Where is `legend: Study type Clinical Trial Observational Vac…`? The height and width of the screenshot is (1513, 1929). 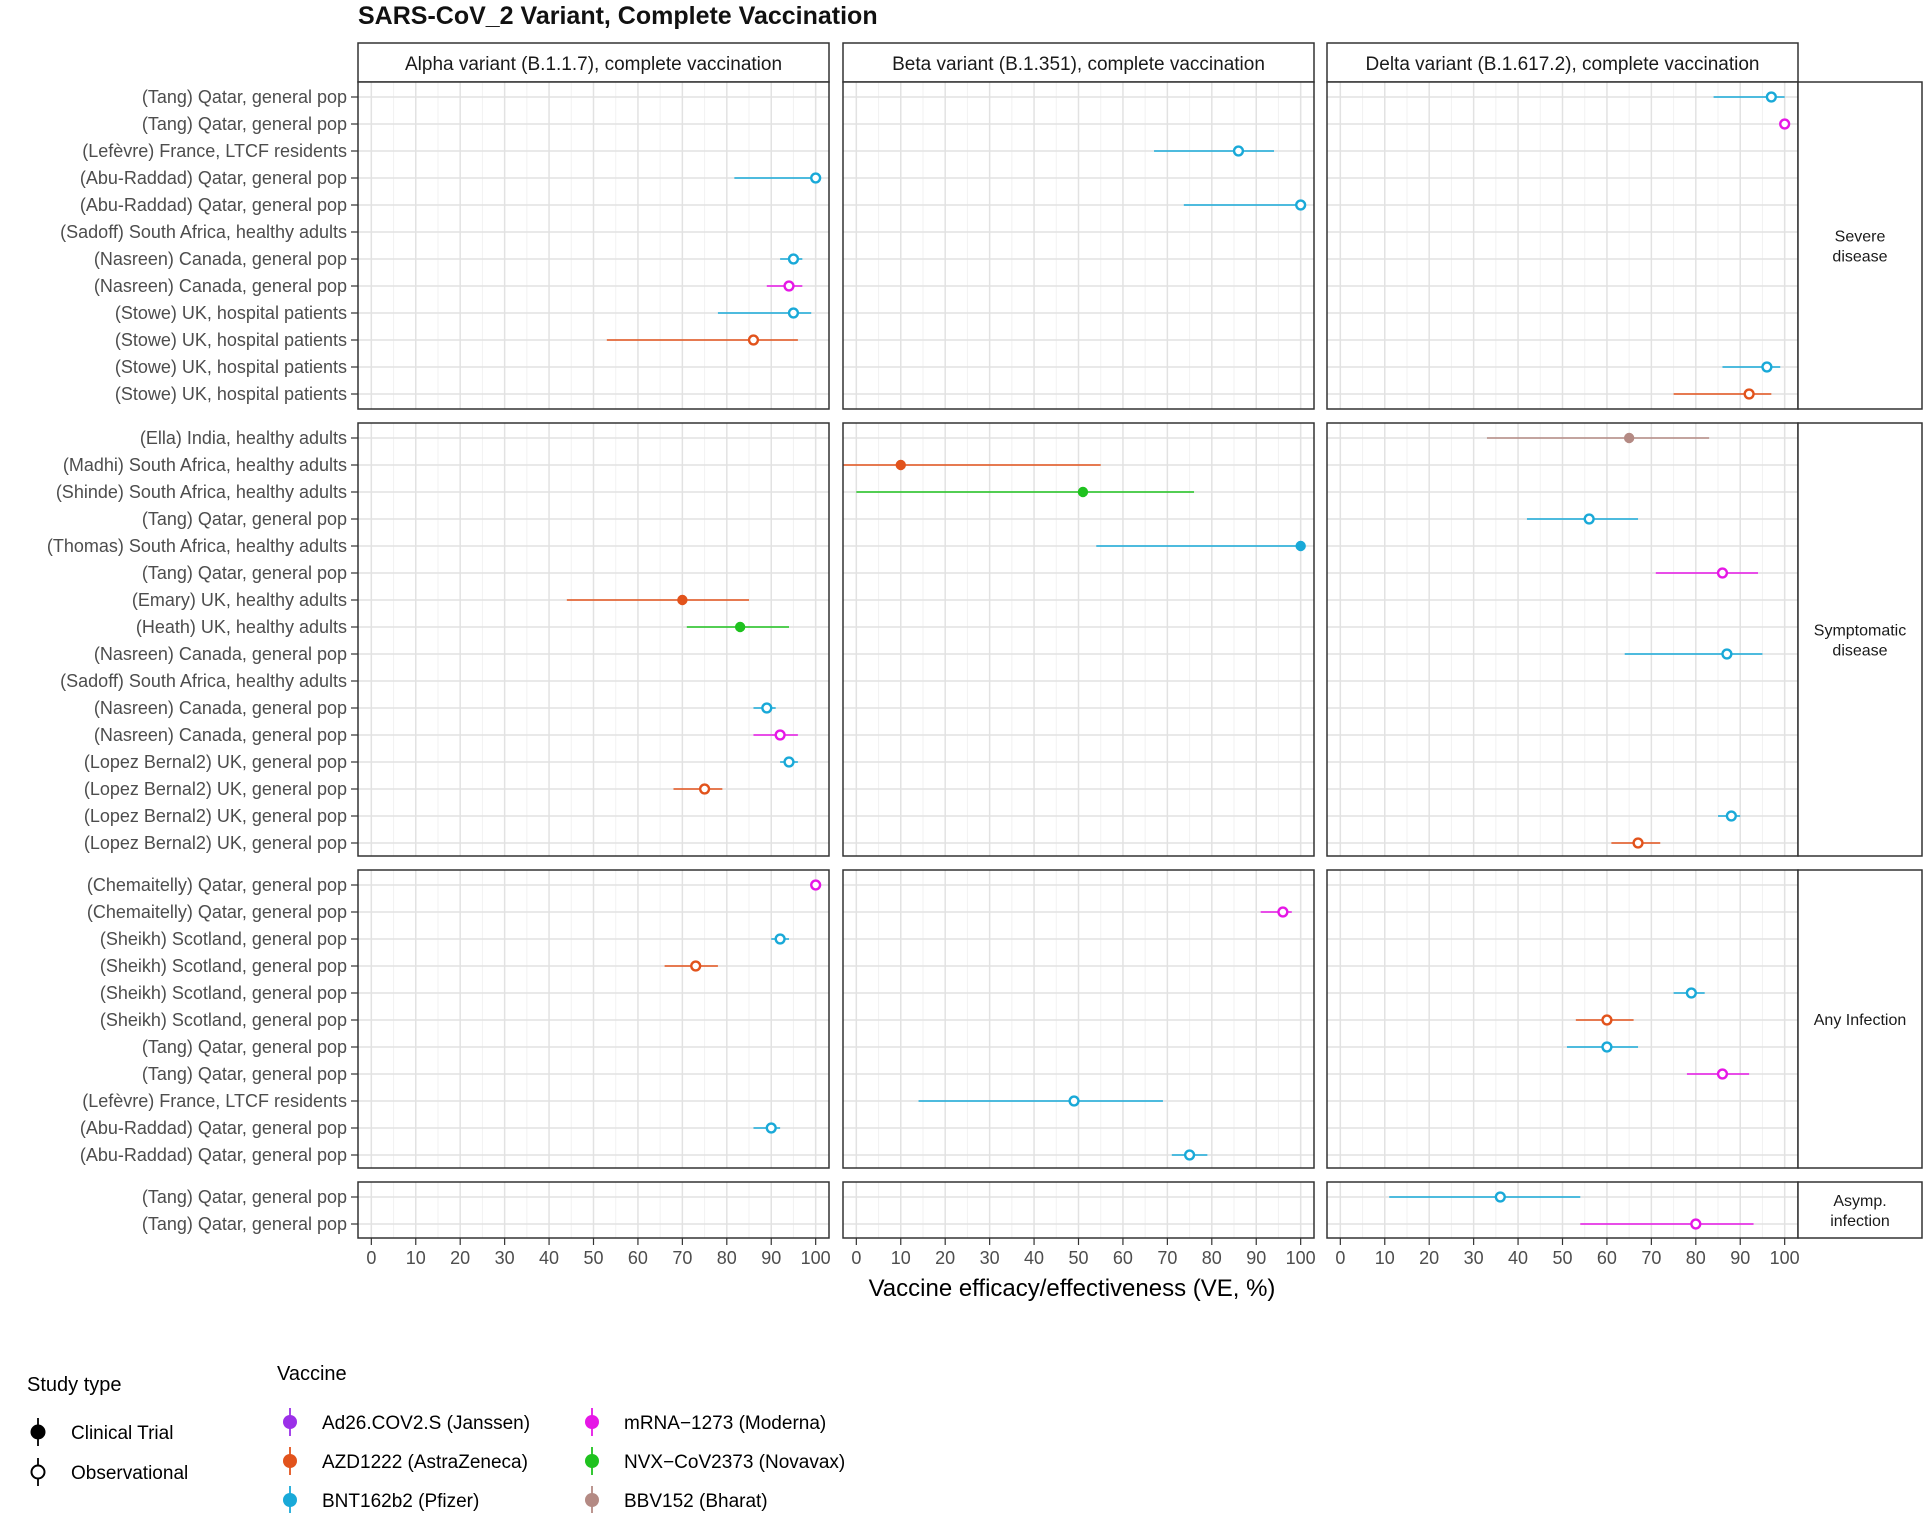 legend: Study type Clinical Trial Observational Vac… is located at coordinates (436, 1438).